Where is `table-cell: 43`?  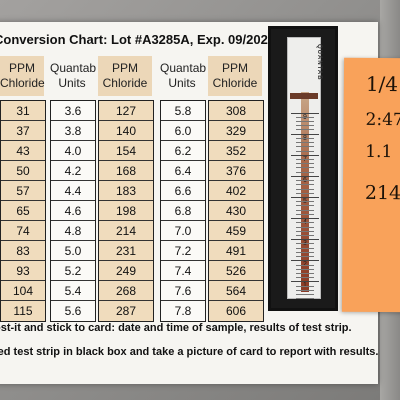 table-cell: 43 is located at coordinates (23, 151).